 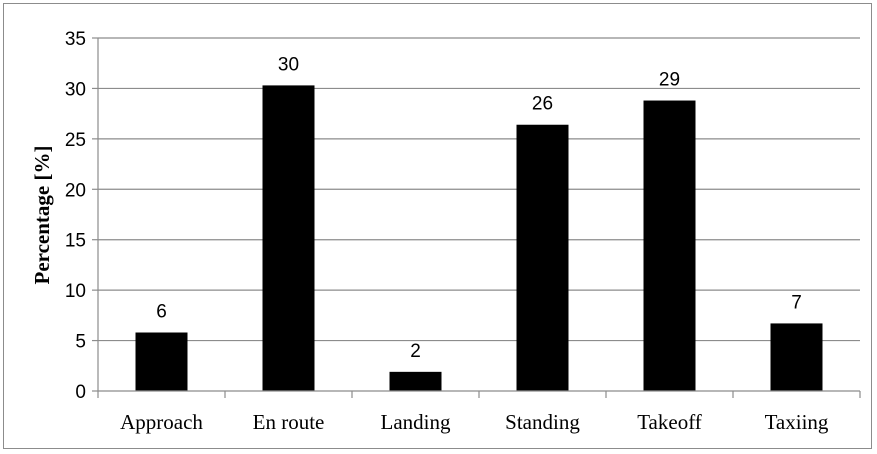 What do you see at coordinates (542, 104) in the screenshot?
I see `data-label: 26` at bounding box center [542, 104].